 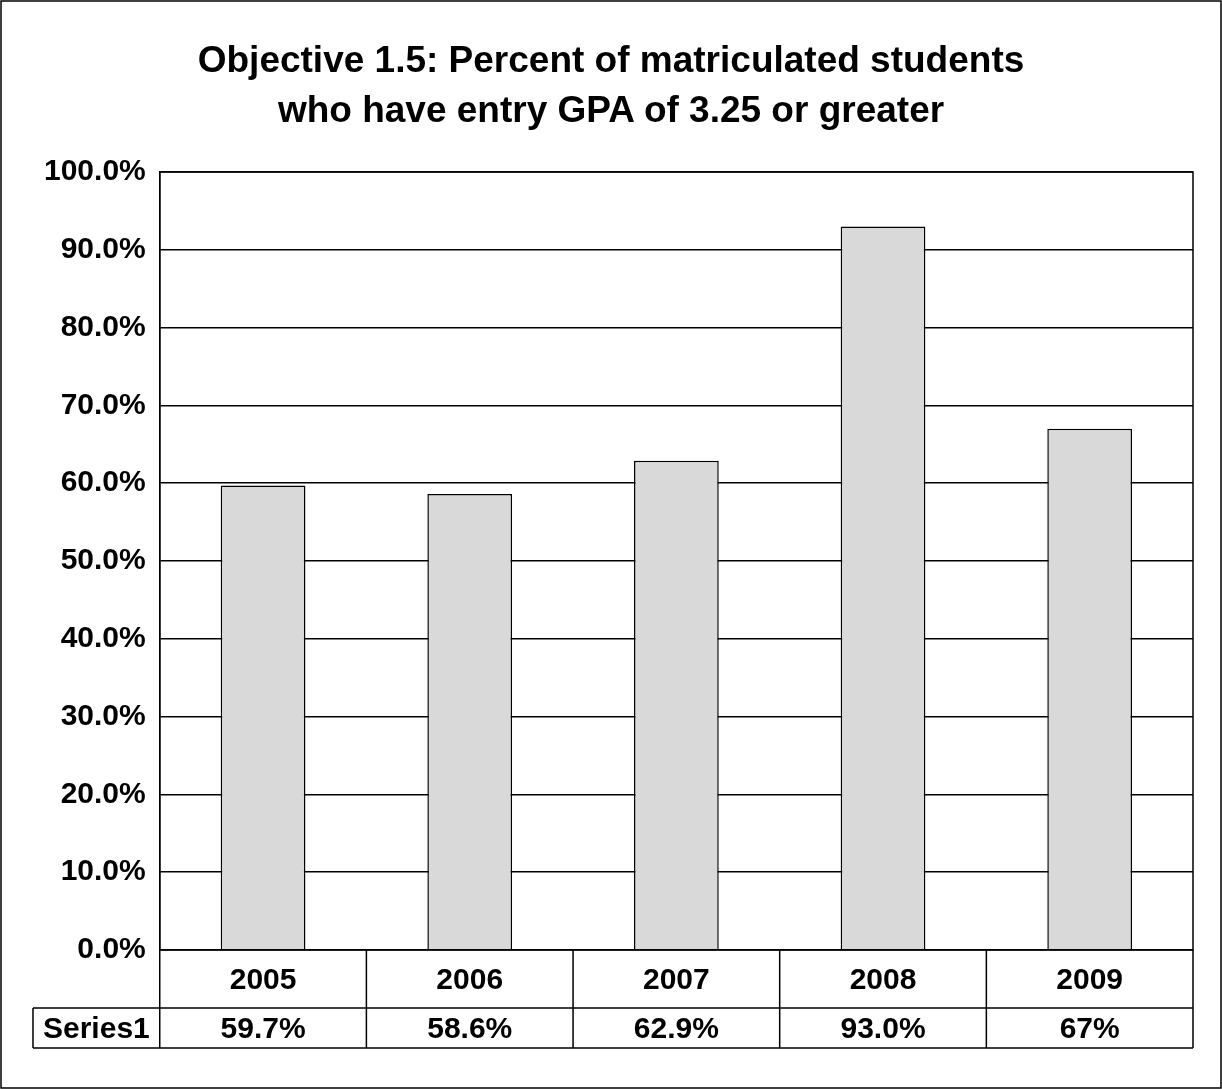 What do you see at coordinates (1090, 979) in the screenshot?
I see `x-tick-label: 2009` at bounding box center [1090, 979].